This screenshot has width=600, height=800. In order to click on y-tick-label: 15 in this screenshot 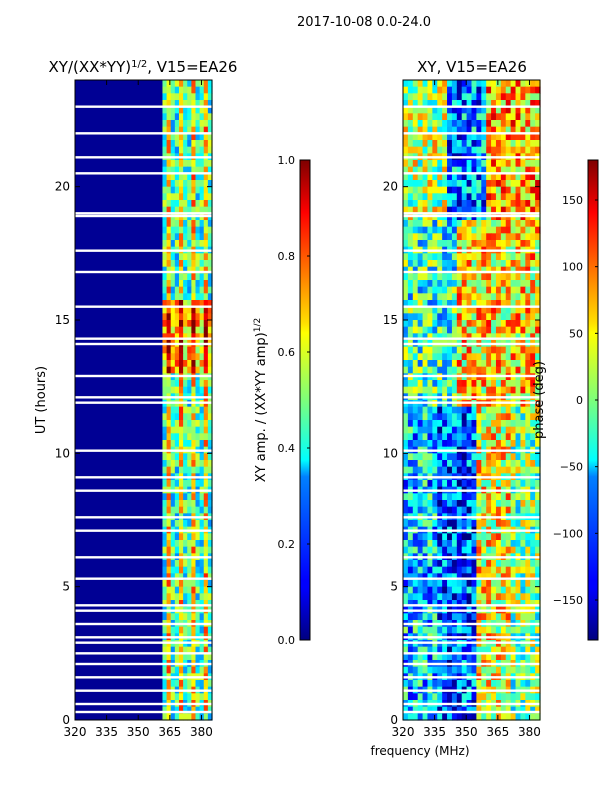, I will do `click(390, 320)`.